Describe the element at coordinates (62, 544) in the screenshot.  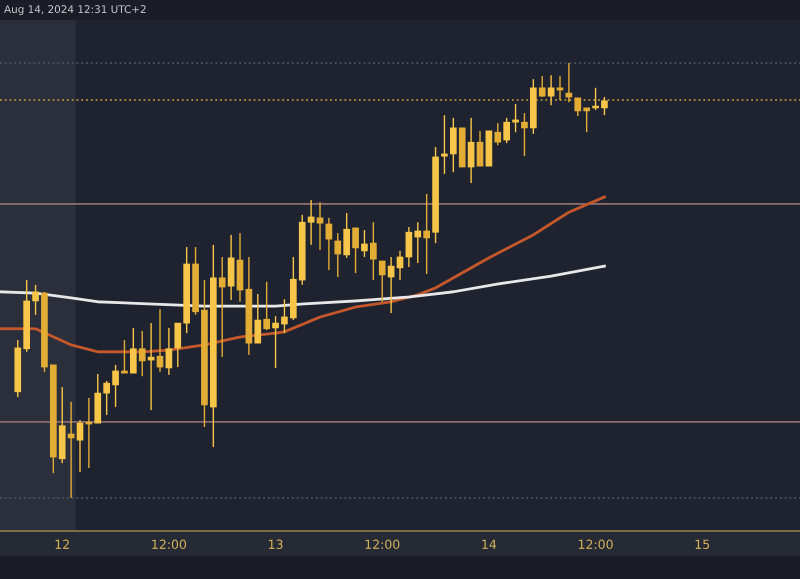
I see `x-tick-label: 12` at that location.